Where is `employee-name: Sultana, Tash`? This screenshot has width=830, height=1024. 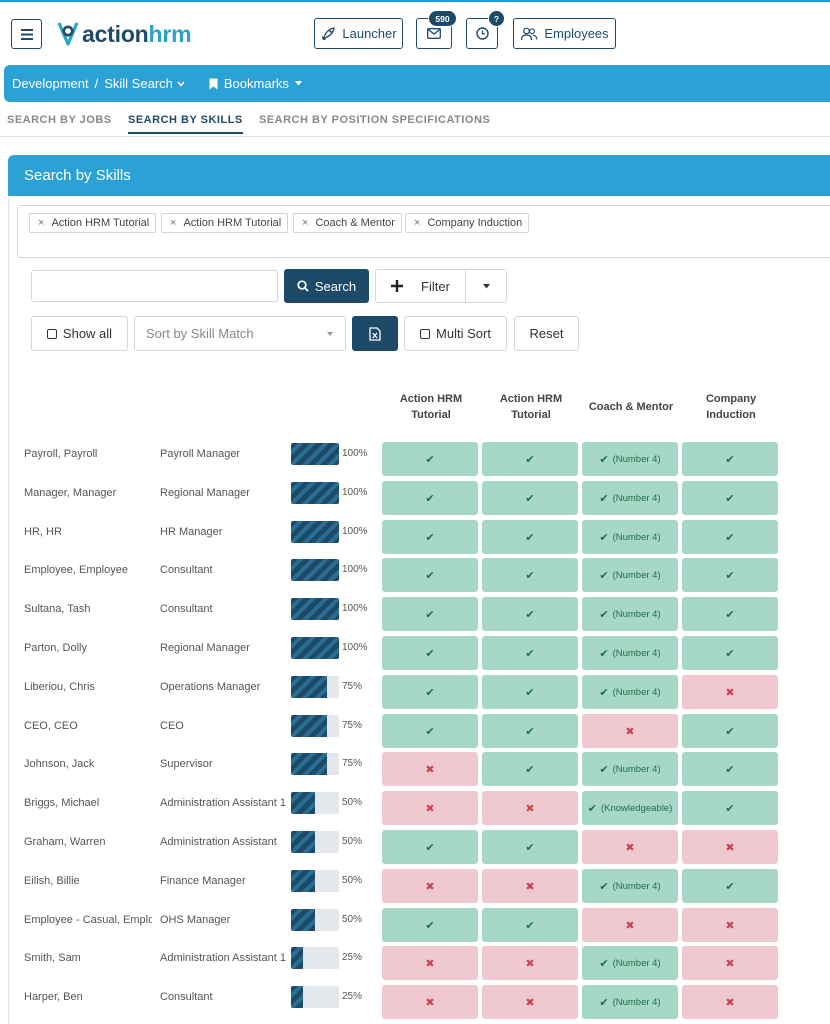 employee-name: Sultana, Tash is located at coordinates (57, 609).